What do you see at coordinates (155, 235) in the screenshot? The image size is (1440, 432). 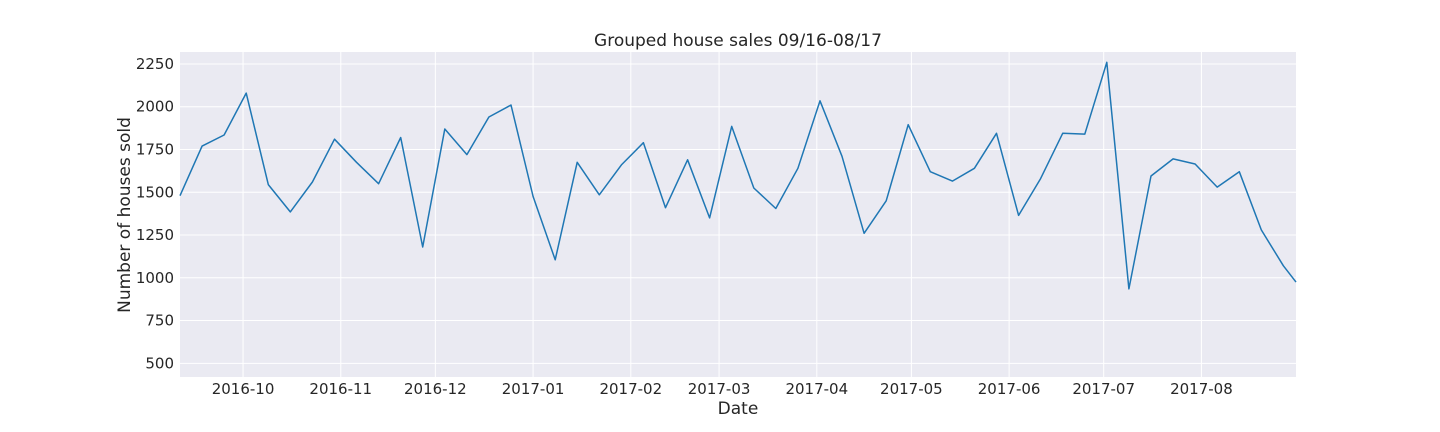 I see `y-tick-label: 1250` at bounding box center [155, 235].